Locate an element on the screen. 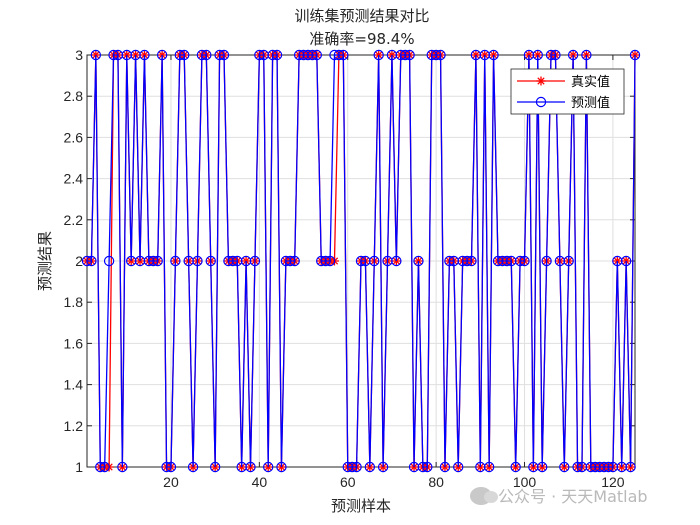 This screenshot has height=525, width=700. legend-box is located at coordinates (567, 91).